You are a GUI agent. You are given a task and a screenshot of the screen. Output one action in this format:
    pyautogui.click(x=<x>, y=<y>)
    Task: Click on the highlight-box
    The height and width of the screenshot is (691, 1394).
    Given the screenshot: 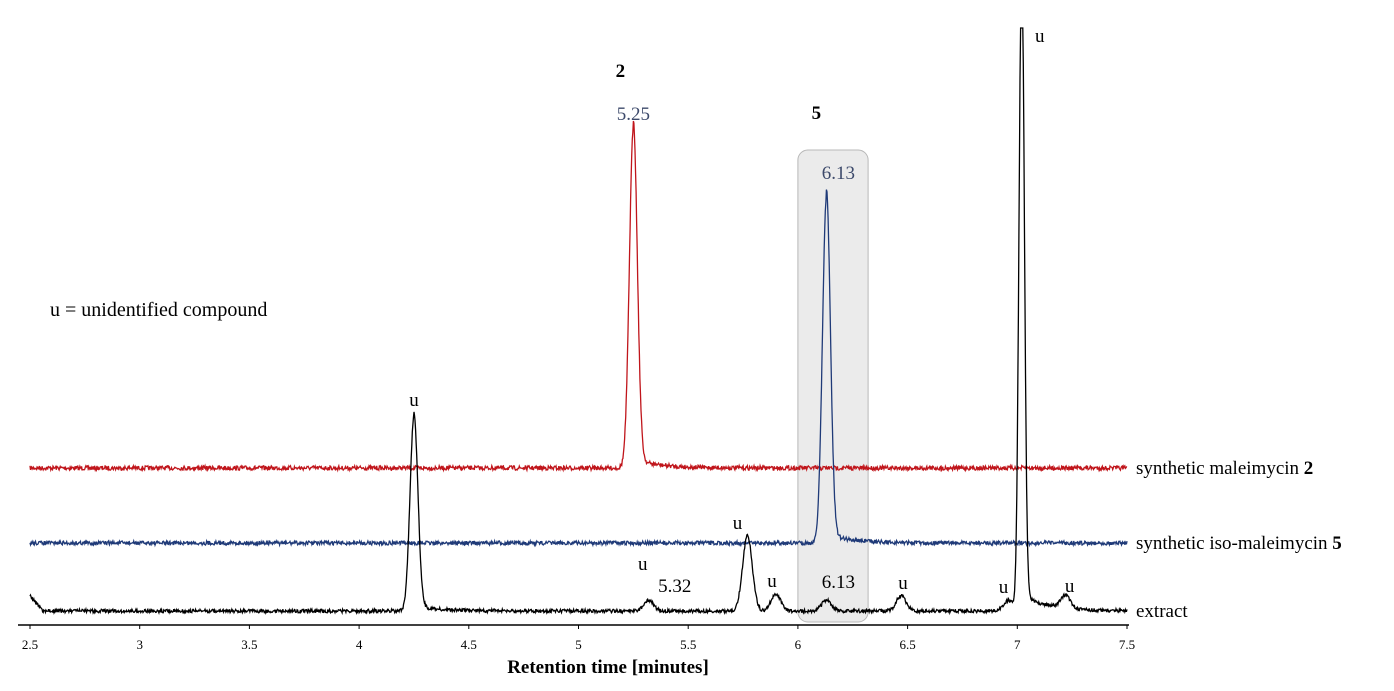 What is the action you would take?
    pyautogui.click(x=833, y=386)
    